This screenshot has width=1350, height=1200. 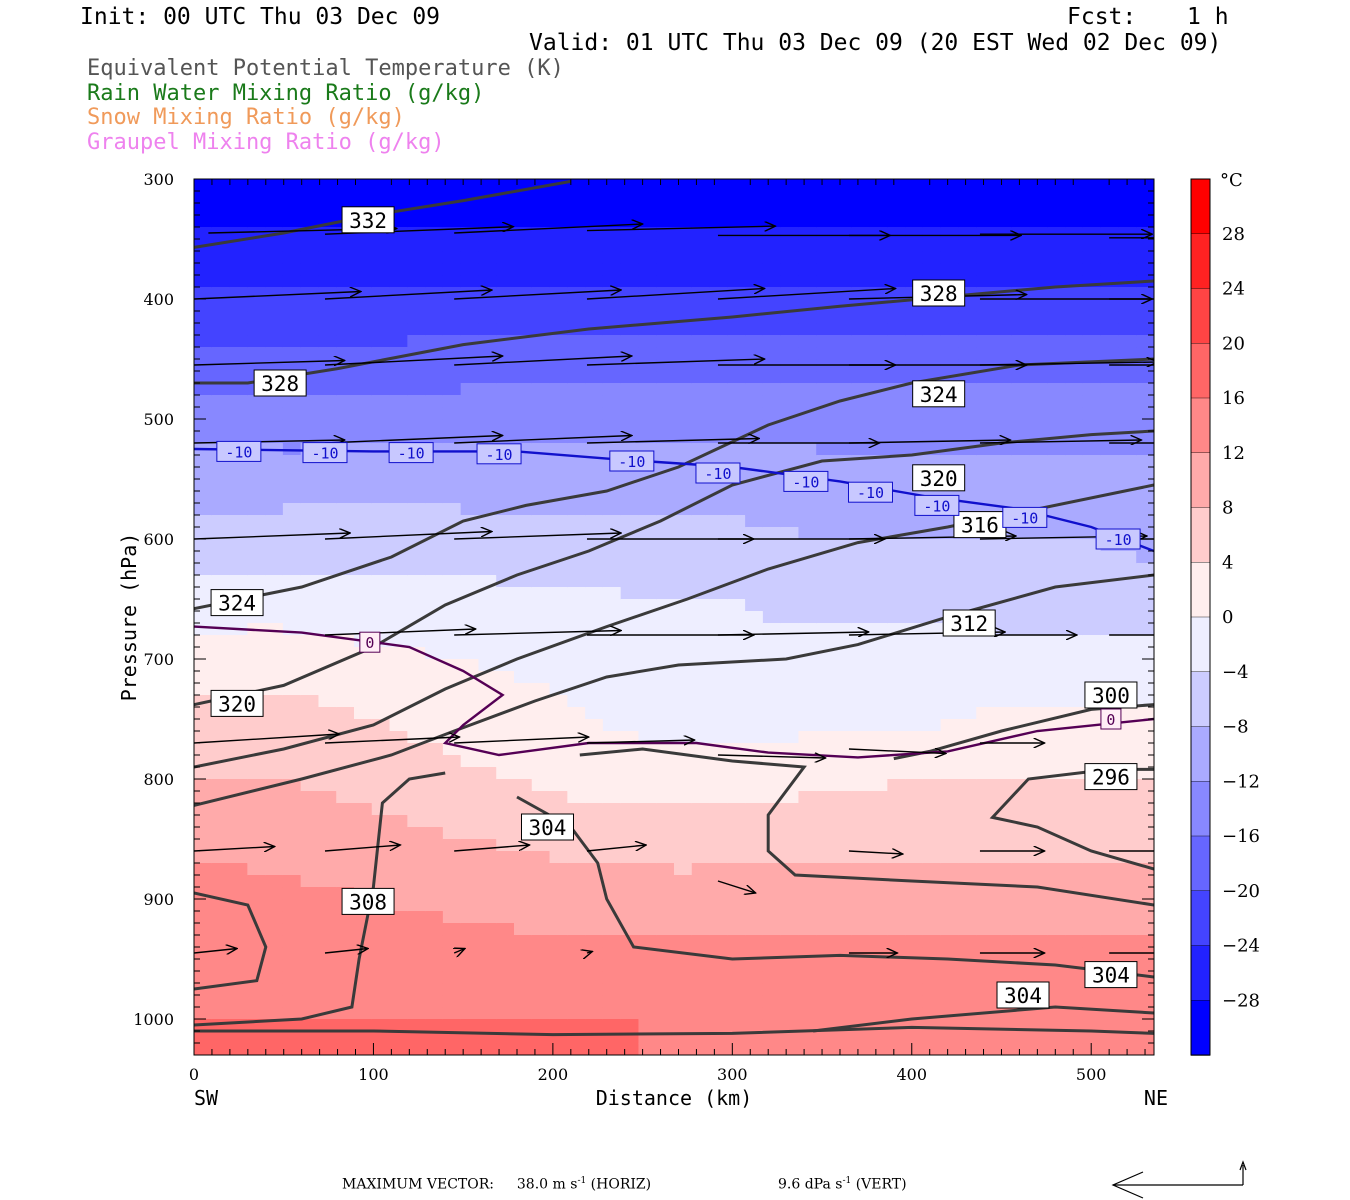 I want to click on theta-e-label-text: 320, so click(x=237, y=704).